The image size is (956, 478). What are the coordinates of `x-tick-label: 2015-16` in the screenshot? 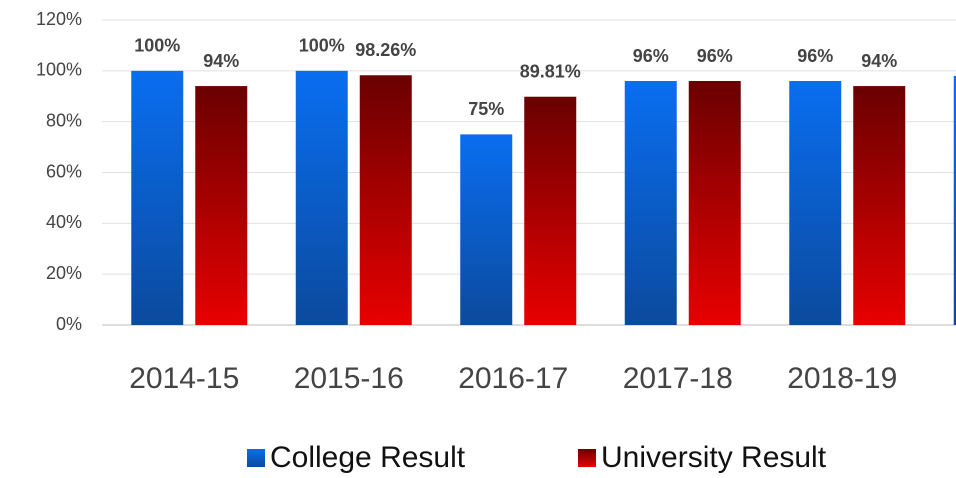 It's located at (349, 378).